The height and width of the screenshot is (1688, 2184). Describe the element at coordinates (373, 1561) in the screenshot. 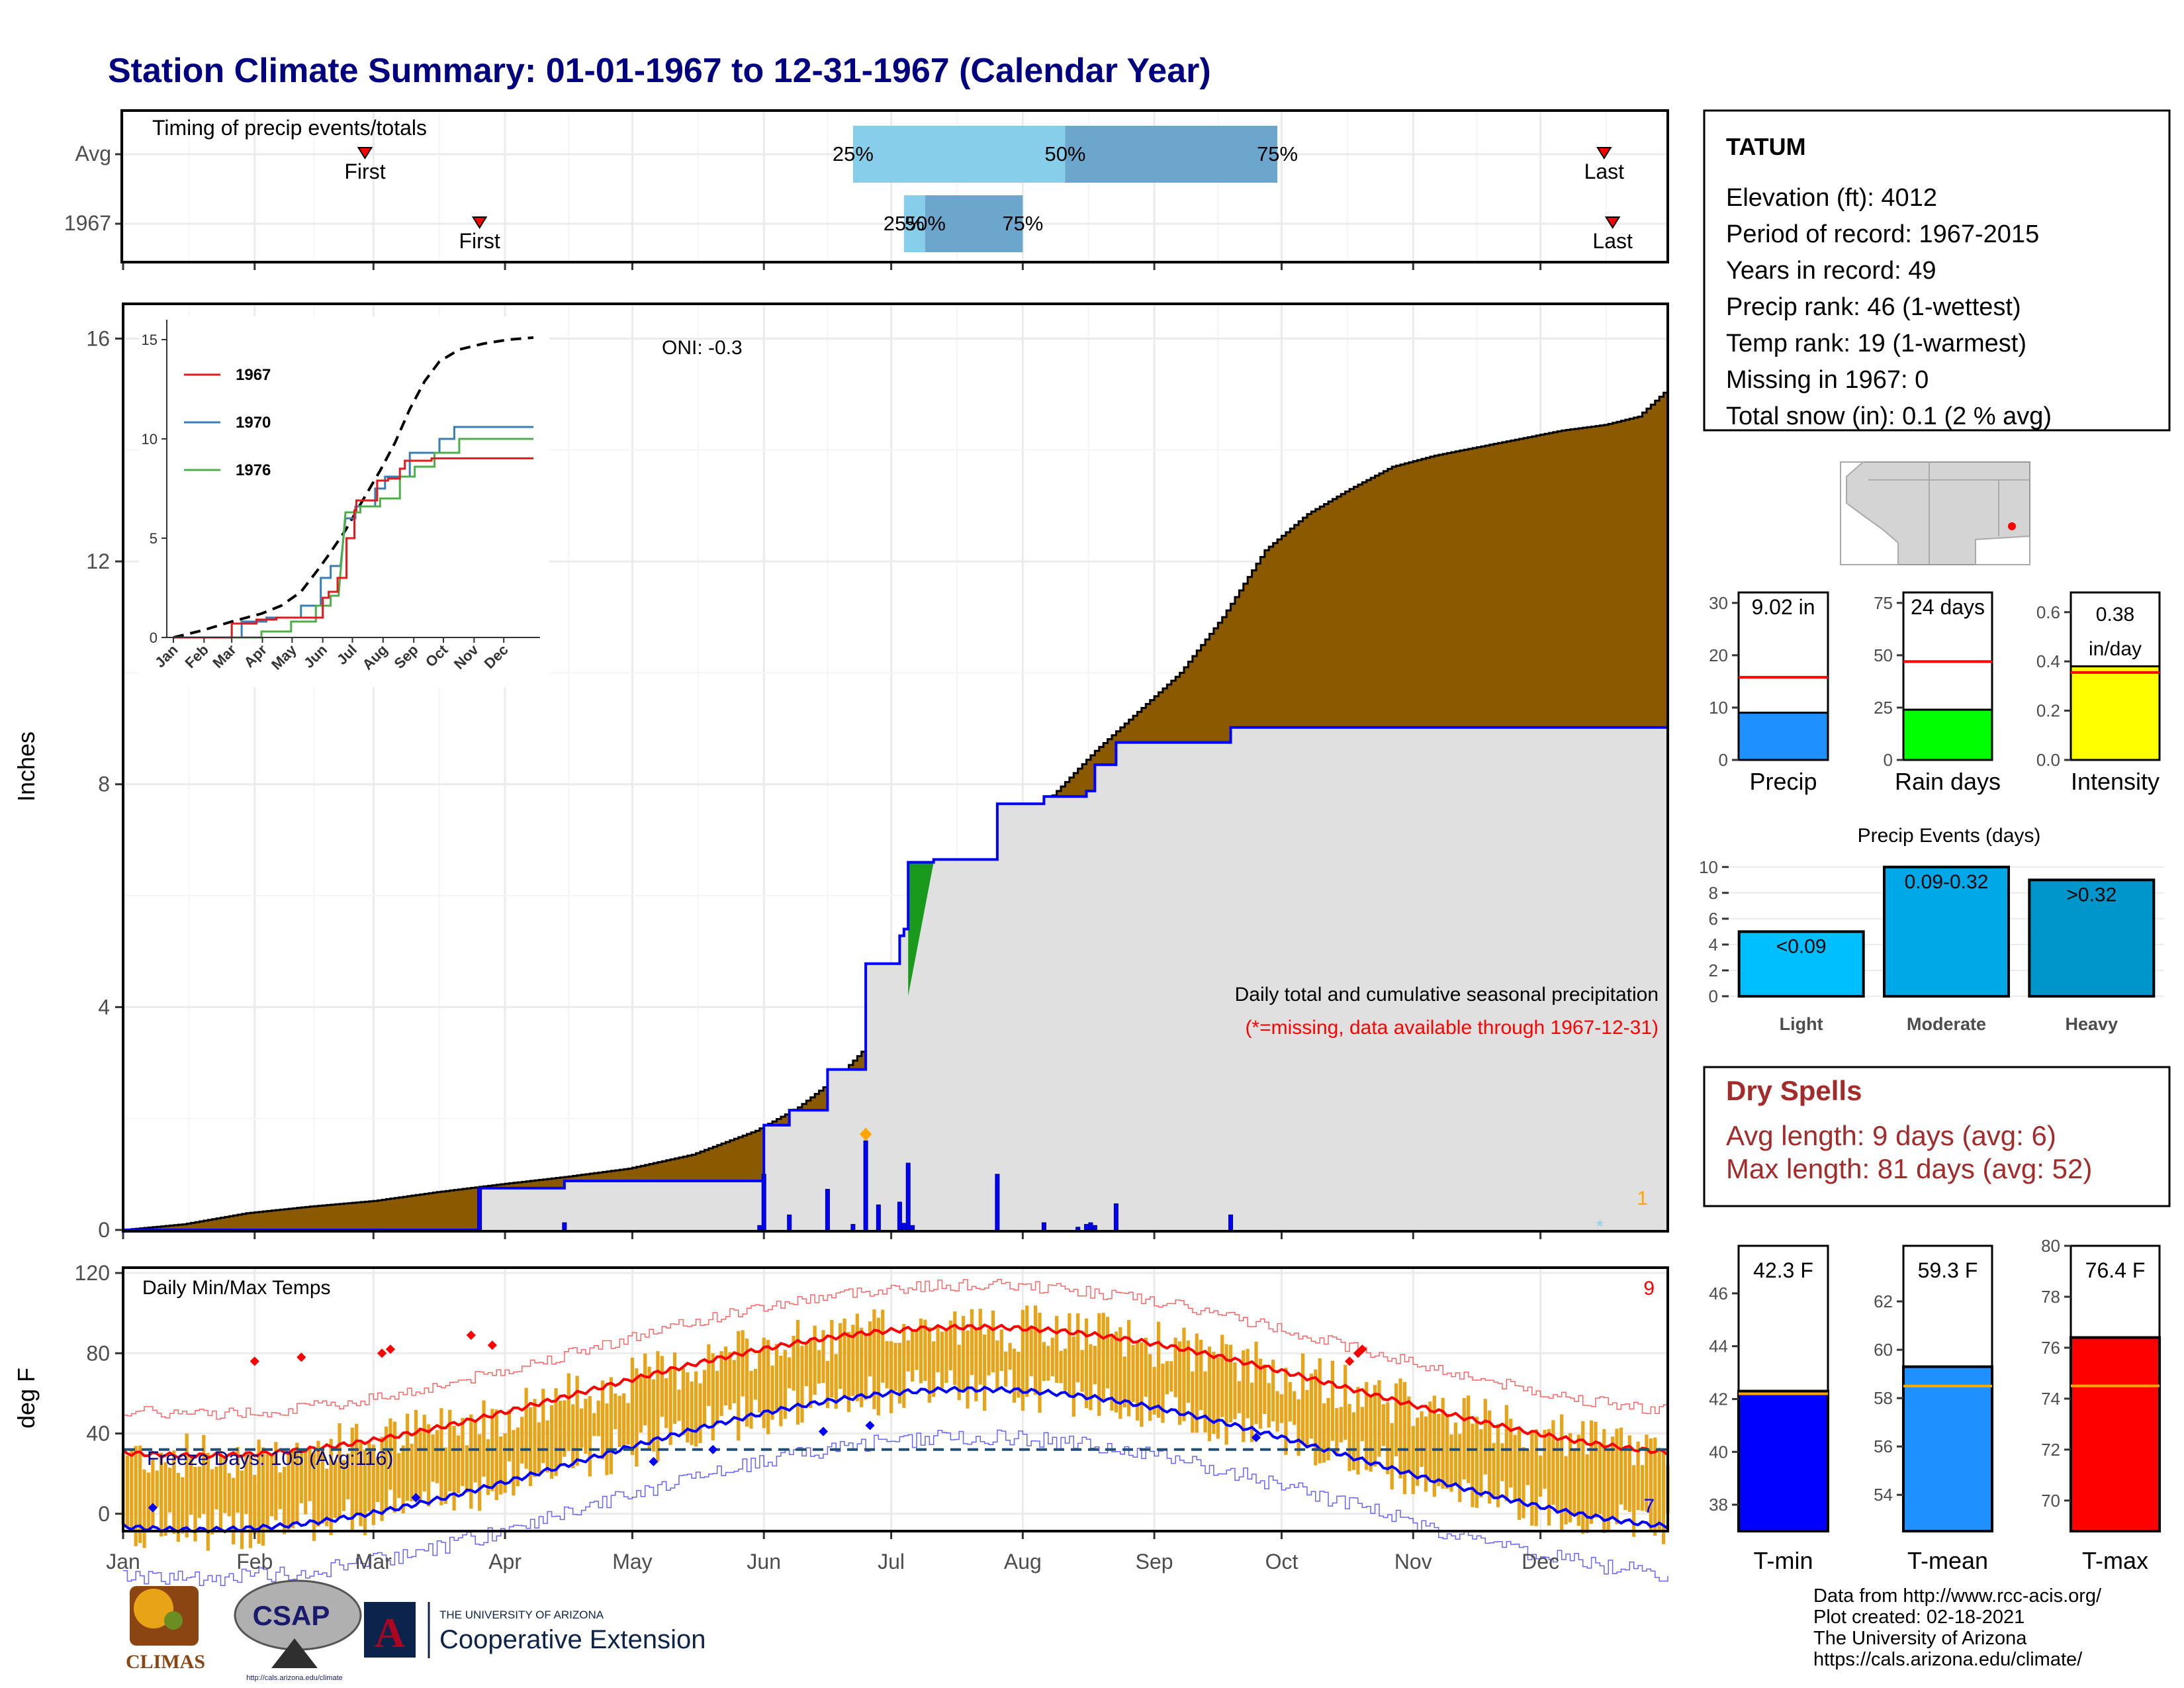

I see `month-label: Mar` at that location.